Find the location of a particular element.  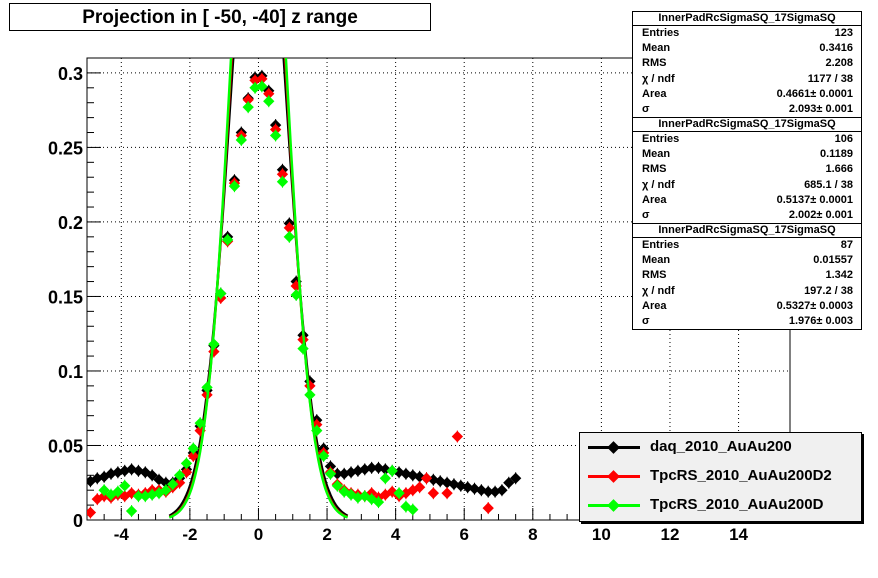

stats-row-chi2: χ / ndf 1177 / 38 is located at coordinates (747, 78).